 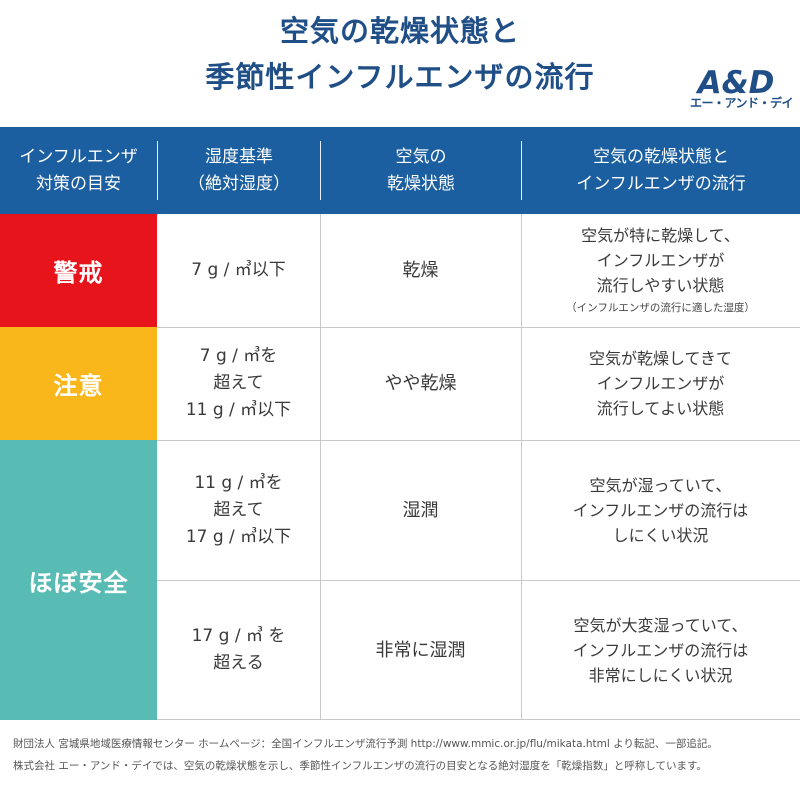 What do you see at coordinates (399, 31) in the screenshot?
I see `title-line-1: 空気の乾燥状態と` at bounding box center [399, 31].